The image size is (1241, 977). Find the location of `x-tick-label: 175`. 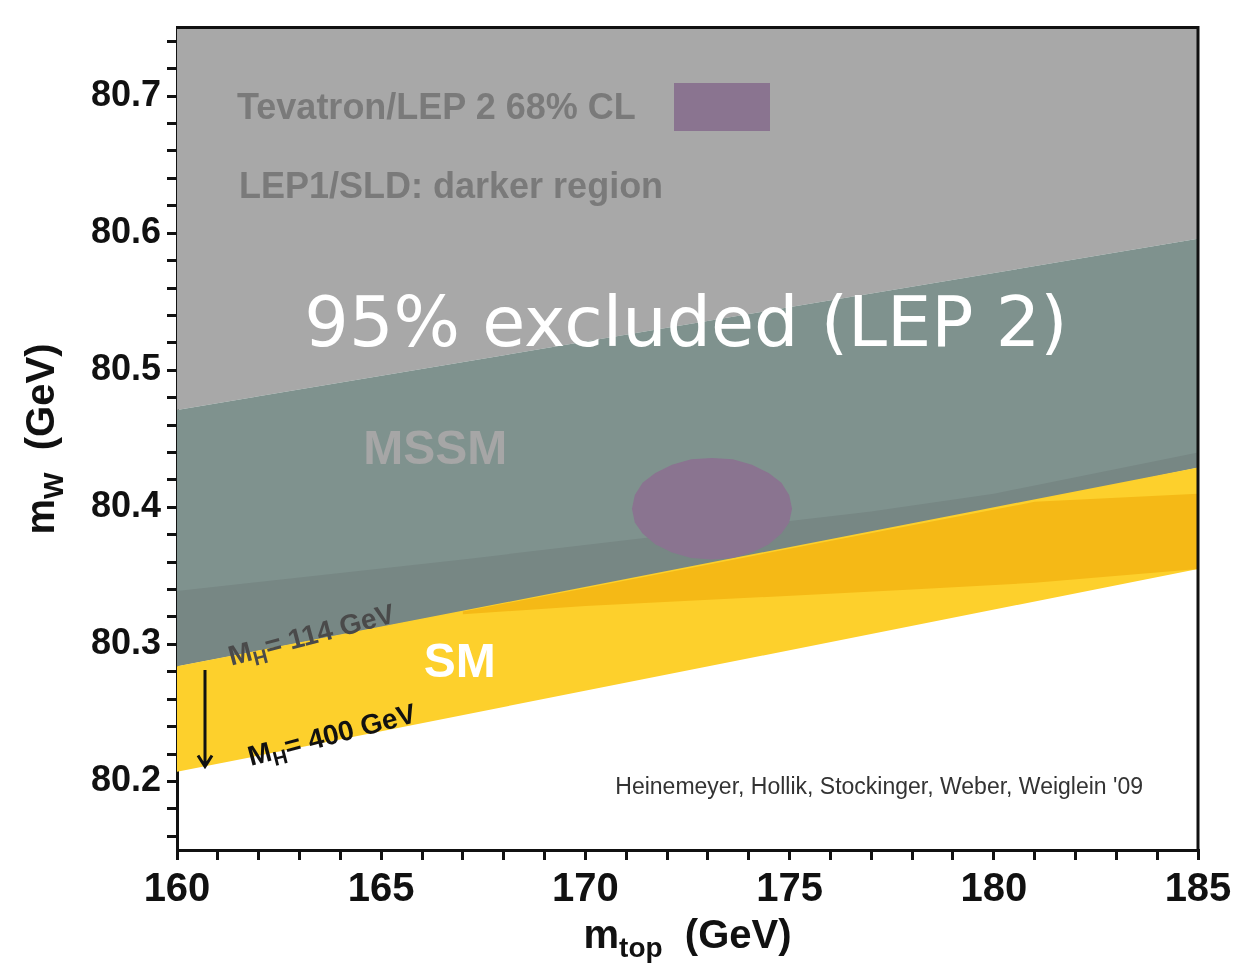

x-tick-label: 175 is located at coordinates (789, 887).